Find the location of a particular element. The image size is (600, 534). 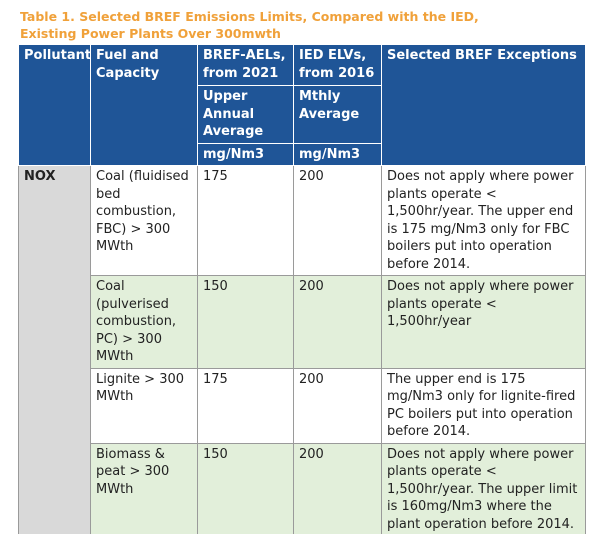

header-cell: Selected BREF Exceptions is located at coordinates (483, 105).